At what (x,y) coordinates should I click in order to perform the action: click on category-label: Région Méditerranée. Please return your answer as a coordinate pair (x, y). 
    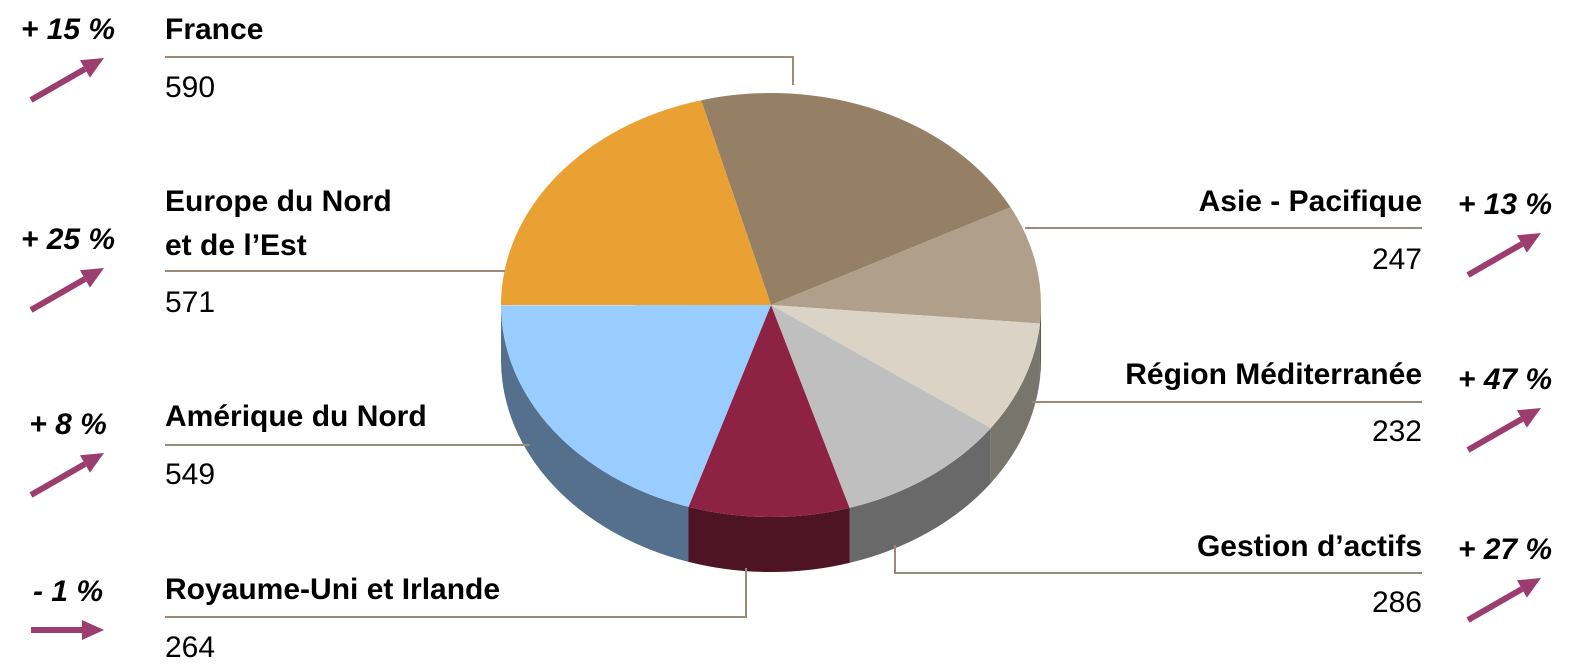
    Looking at the image, I should click on (1273, 374).